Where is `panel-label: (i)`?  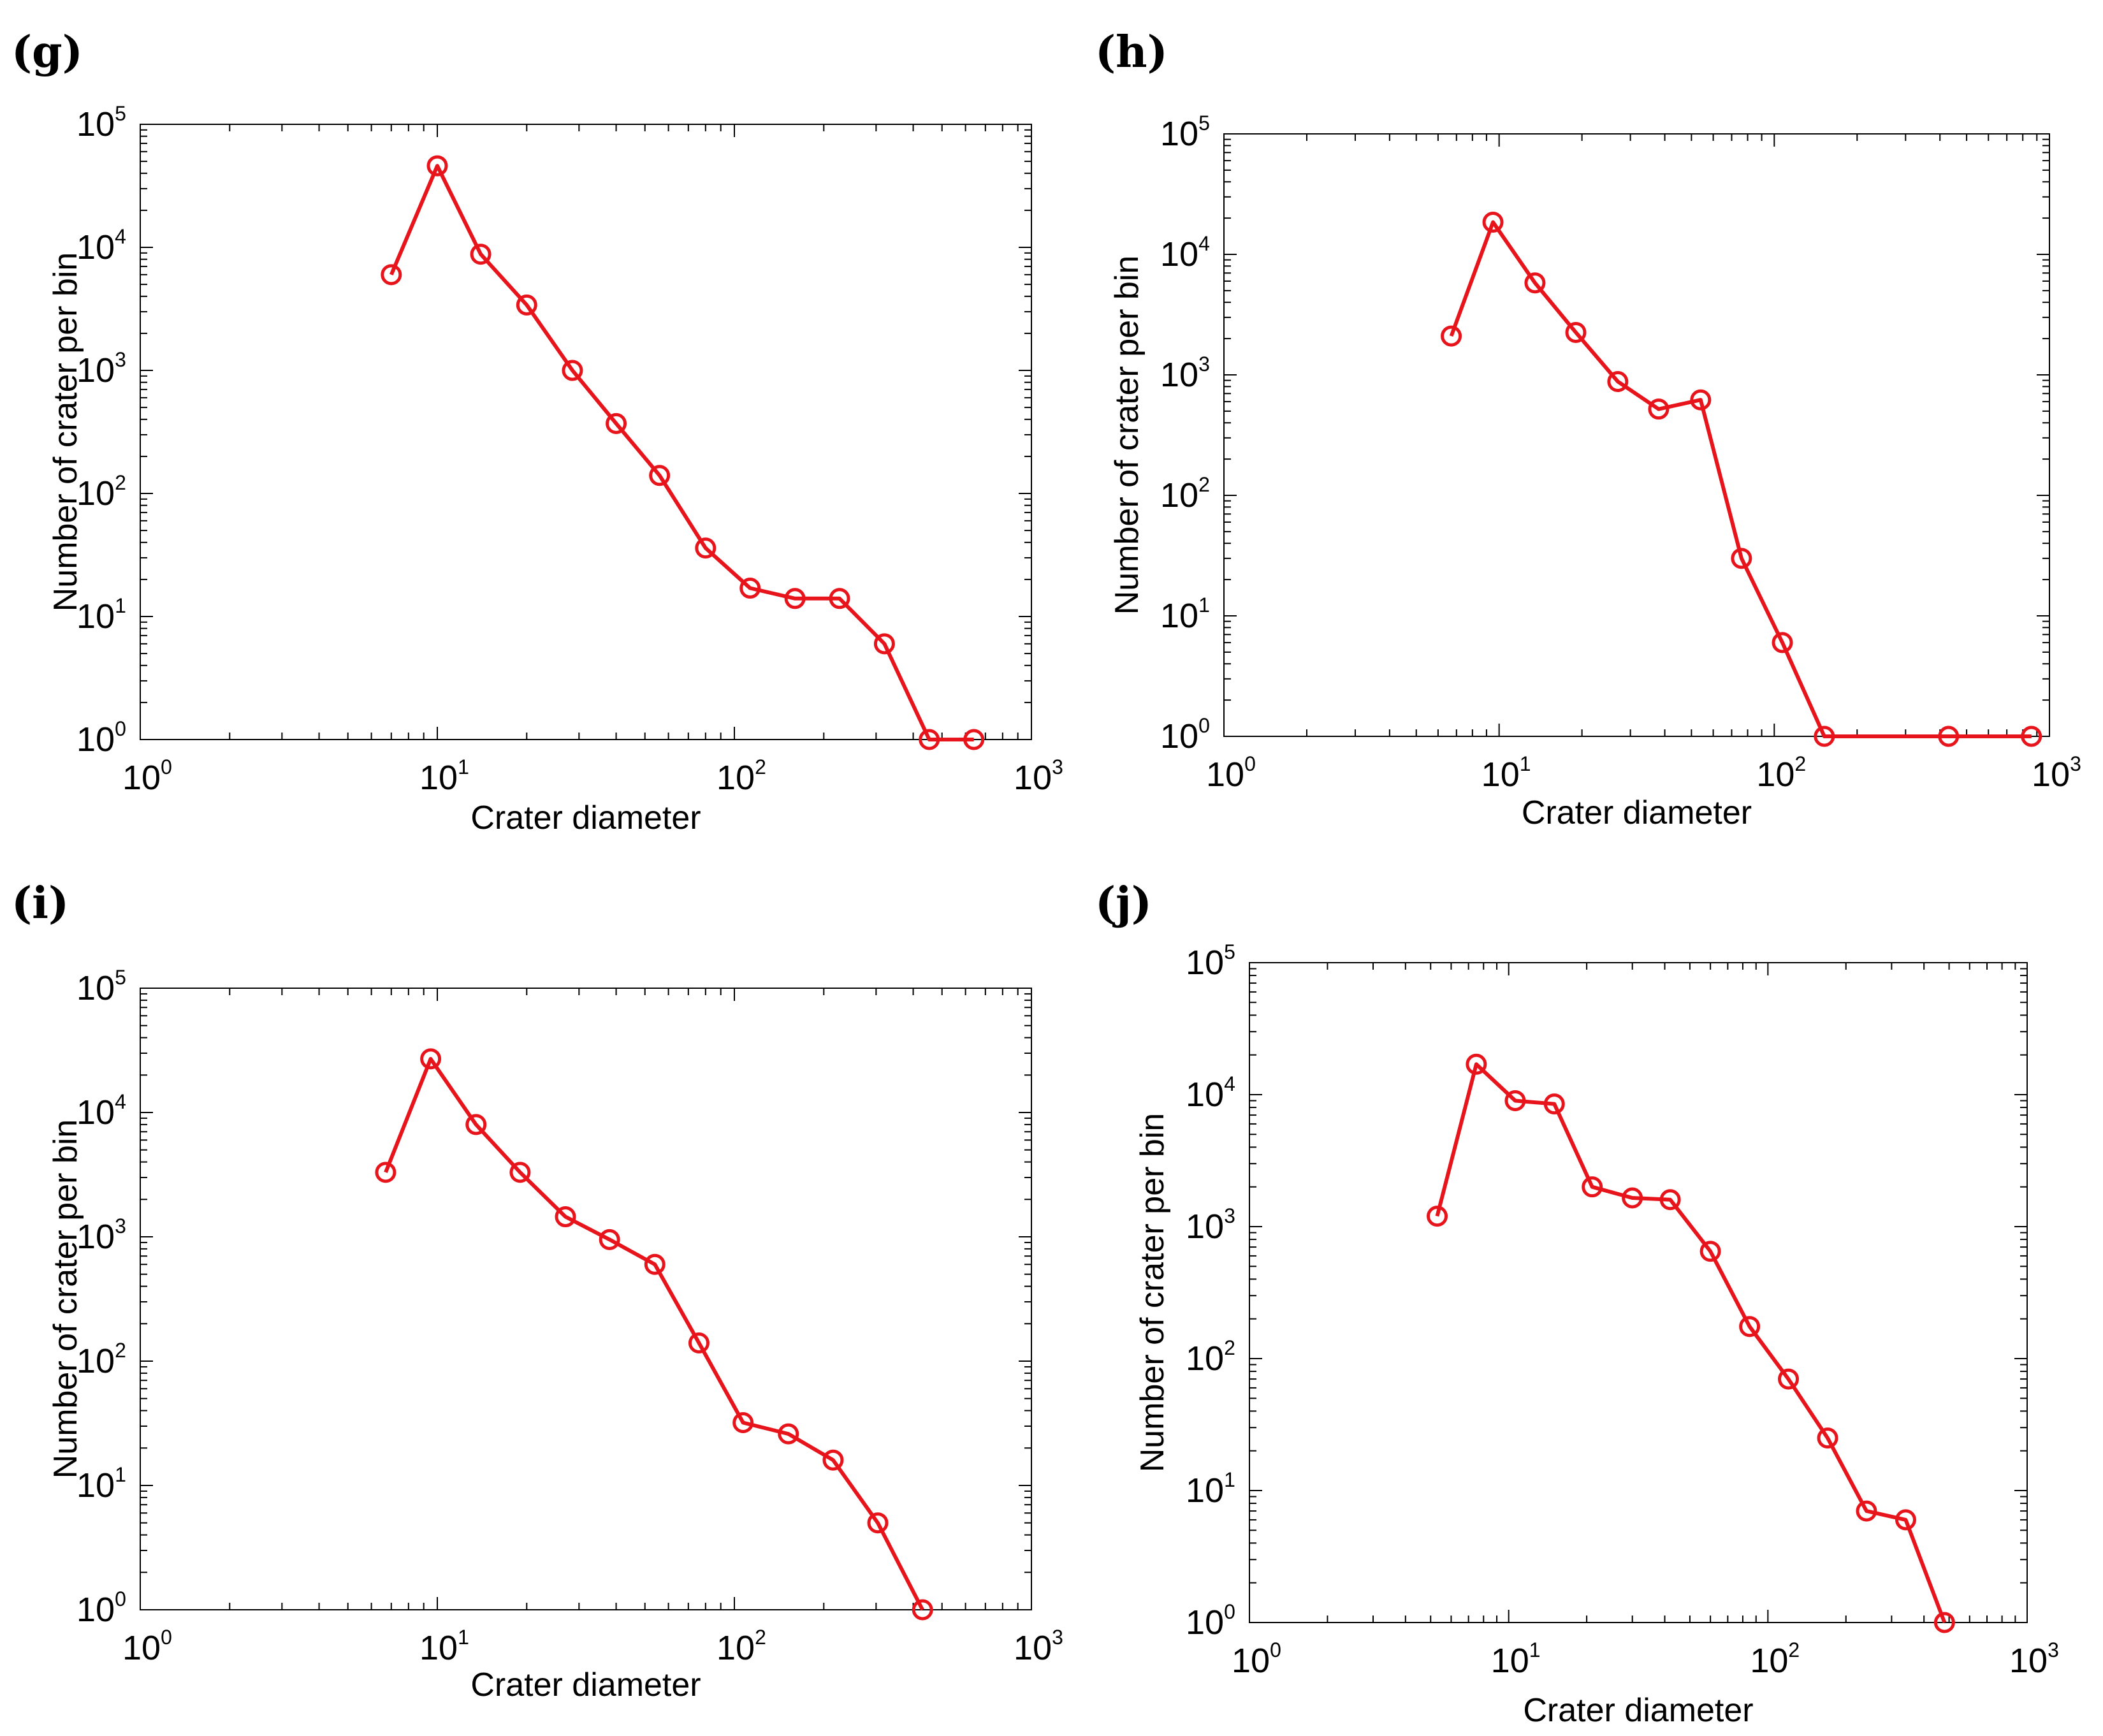
panel-label: (i) is located at coordinates (40, 903).